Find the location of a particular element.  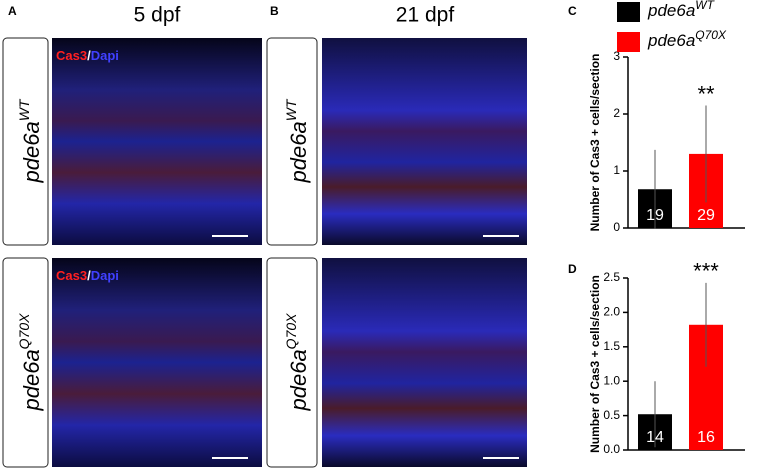

panel-label: B is located at coordinates (274, 11).